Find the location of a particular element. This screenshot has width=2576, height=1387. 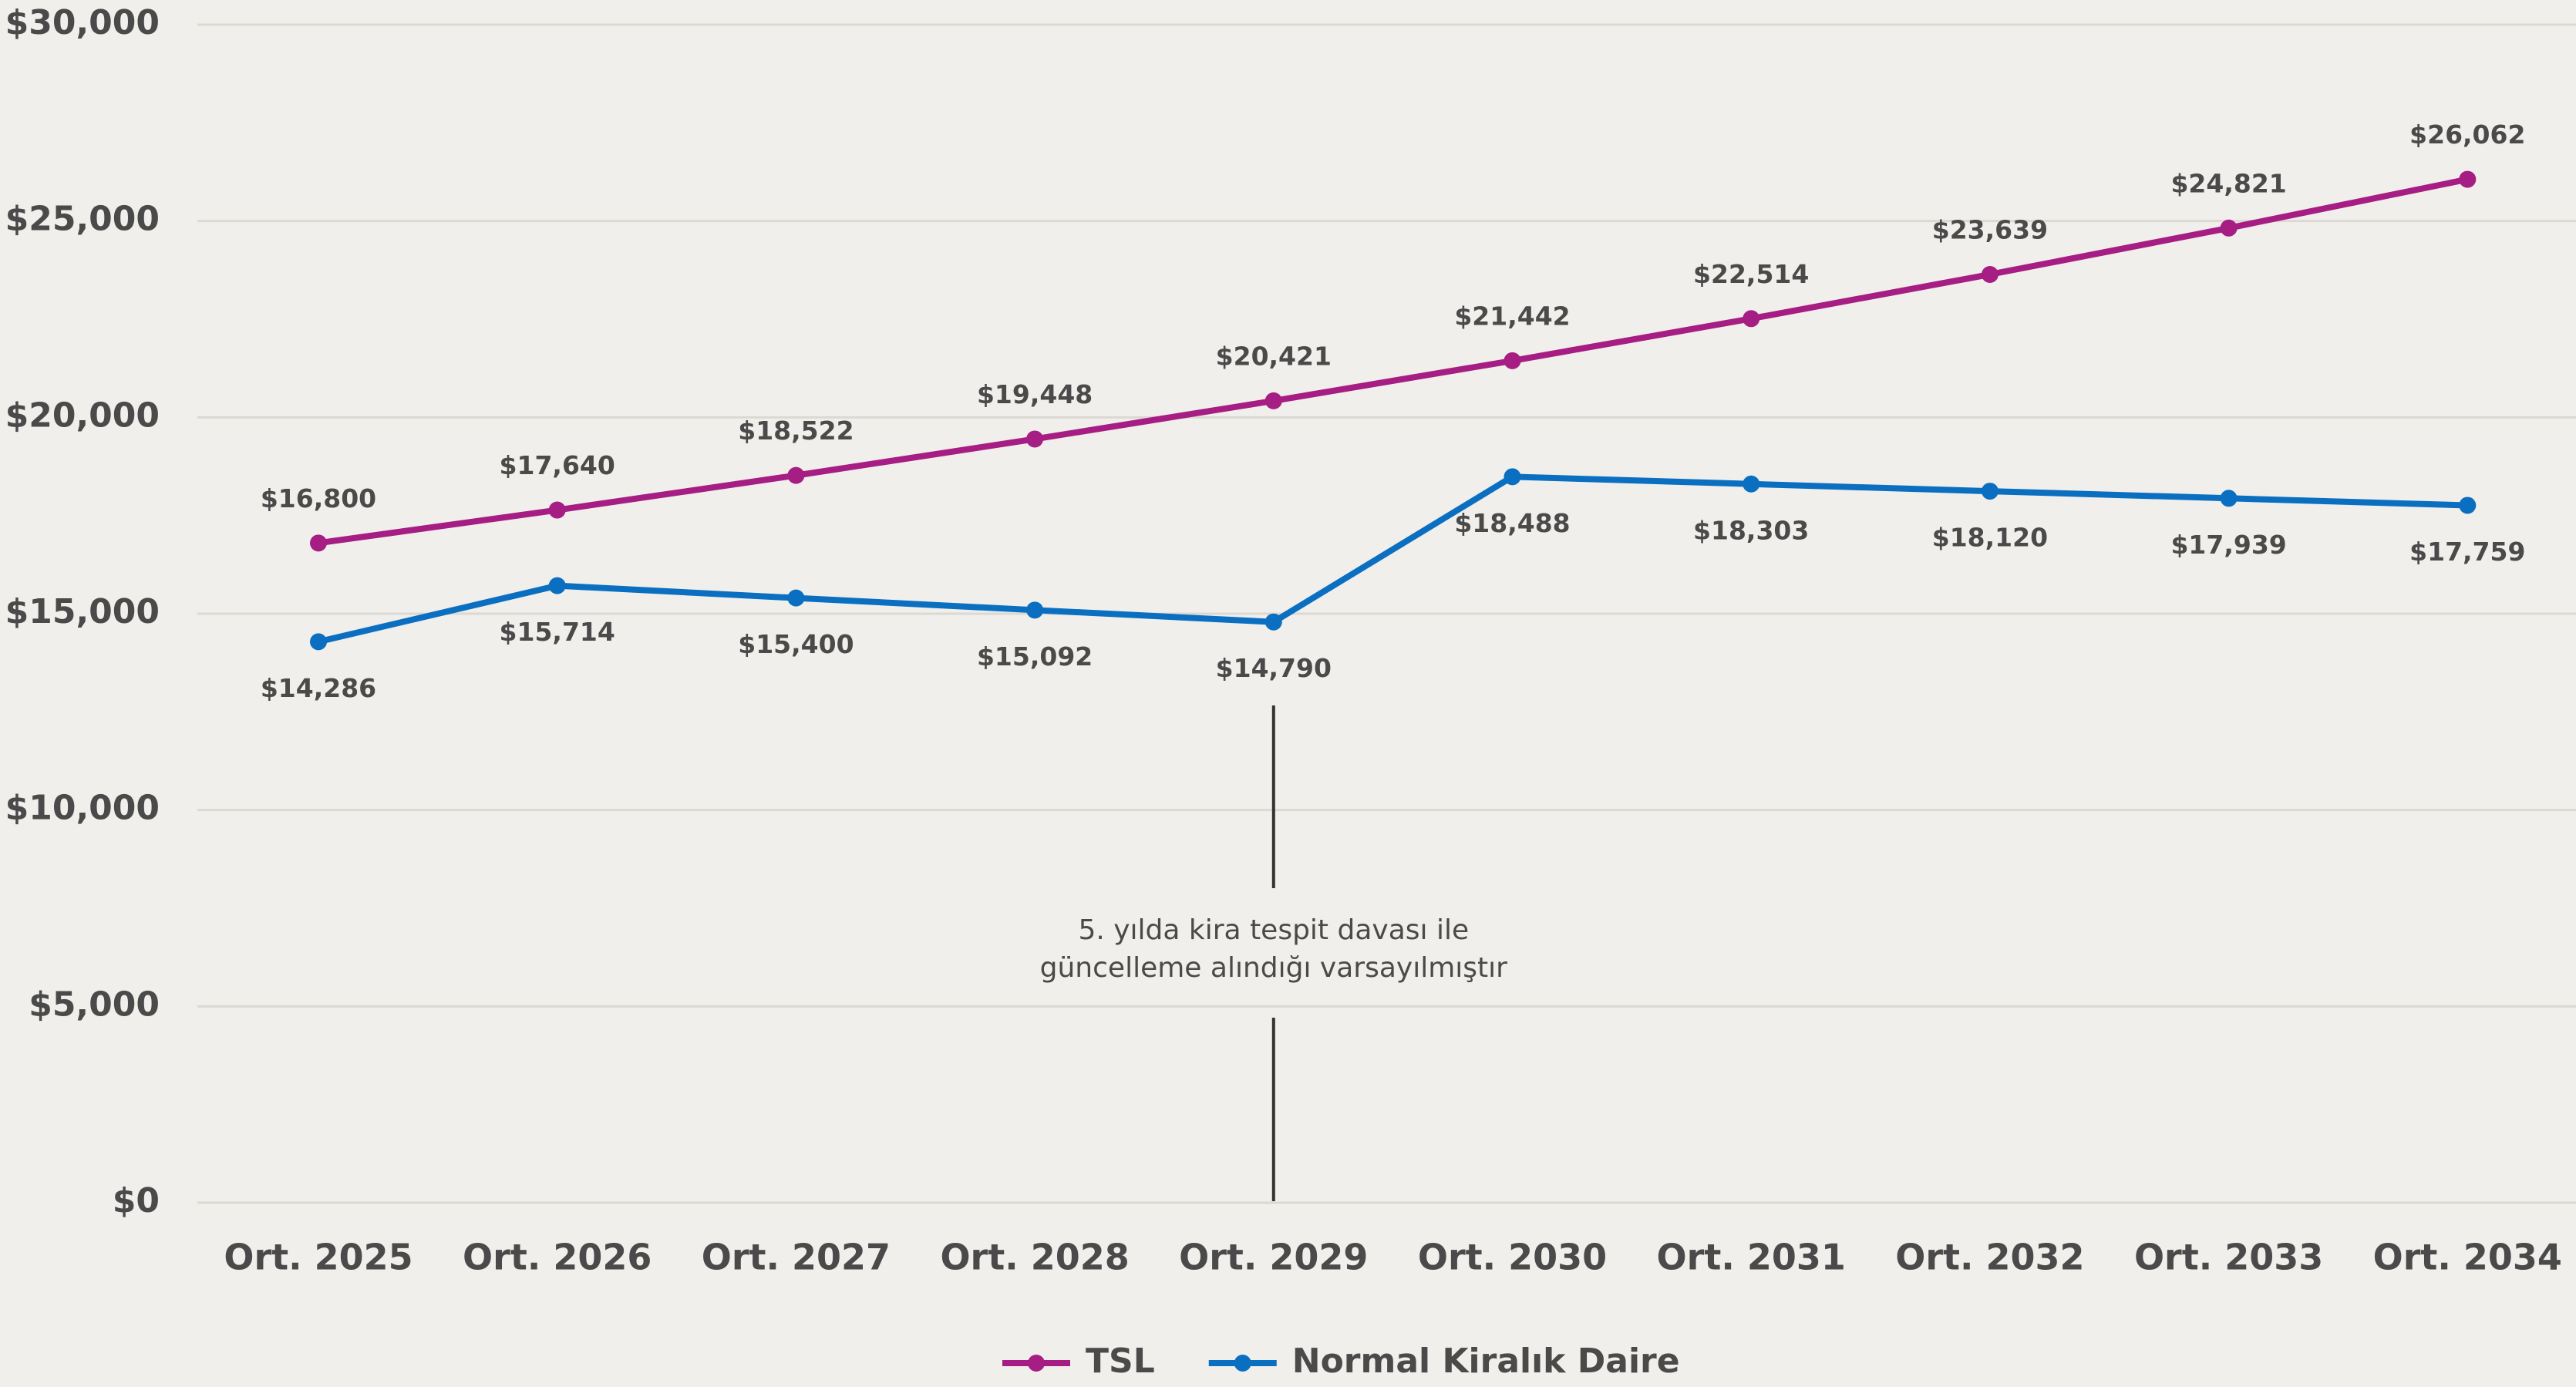

x-tick-label: Ort. 2026 is located at coordinates (558, 1257).